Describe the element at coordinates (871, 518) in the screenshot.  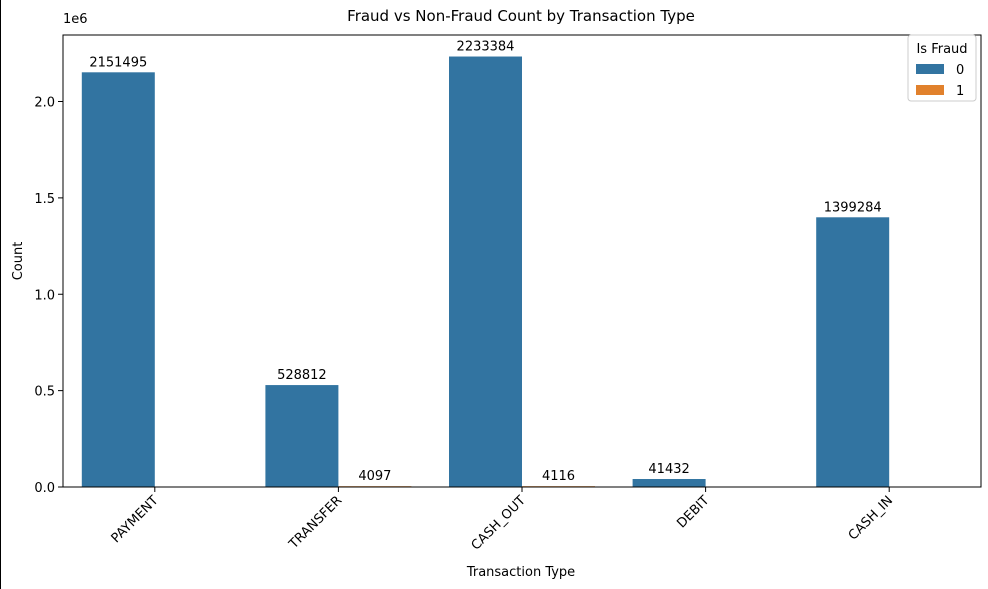
I see `x-tick-label: CASH_IN` at that location.